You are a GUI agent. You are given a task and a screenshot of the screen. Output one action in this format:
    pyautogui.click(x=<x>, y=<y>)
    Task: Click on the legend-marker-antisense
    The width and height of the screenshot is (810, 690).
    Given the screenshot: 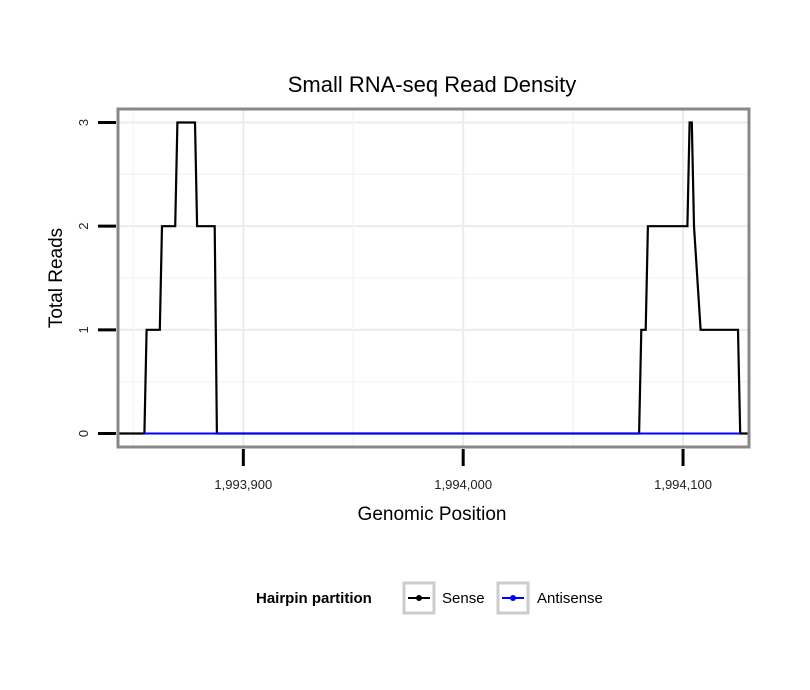 What is the action you would take?
    pyautogui.click(x=513, y=598)
    